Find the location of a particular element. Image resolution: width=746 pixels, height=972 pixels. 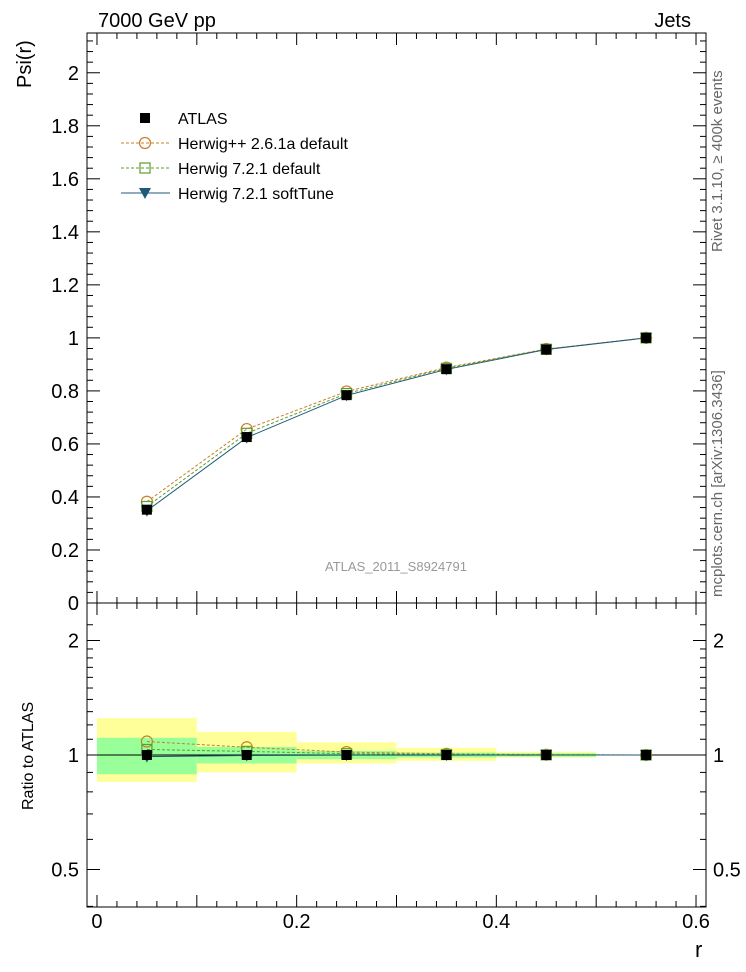

y-tick-label-right: 1 is located at coordinates (718, 756).